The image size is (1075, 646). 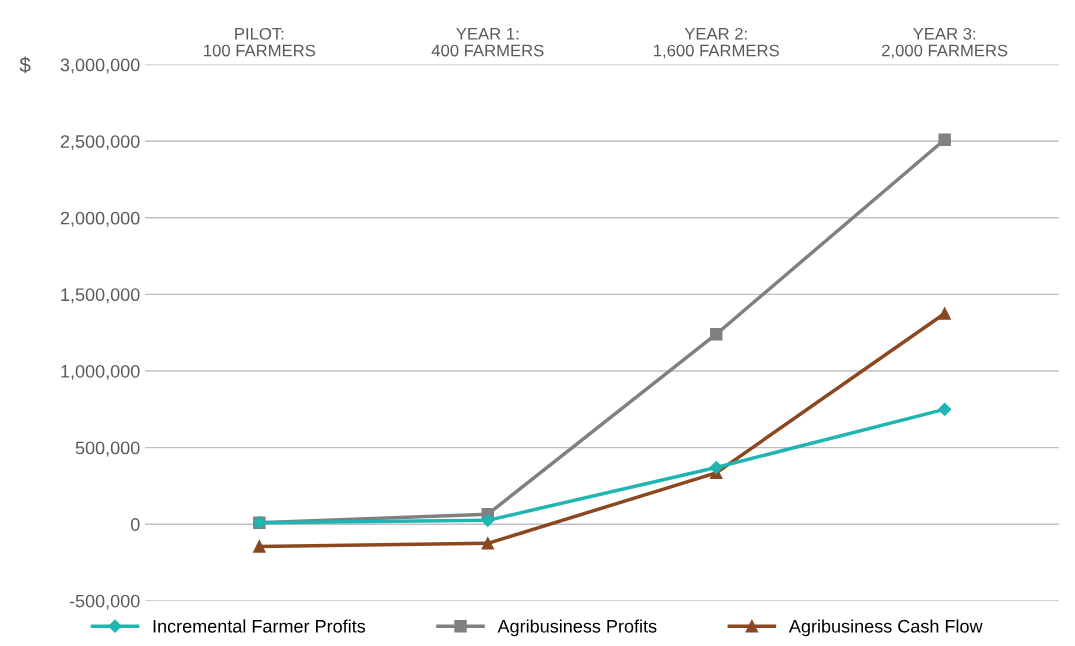 What do you see at coordinates (100, 296) in the screenshot?
I see `y-tick-label: 1,500,000` at bounding box center [100, 296].